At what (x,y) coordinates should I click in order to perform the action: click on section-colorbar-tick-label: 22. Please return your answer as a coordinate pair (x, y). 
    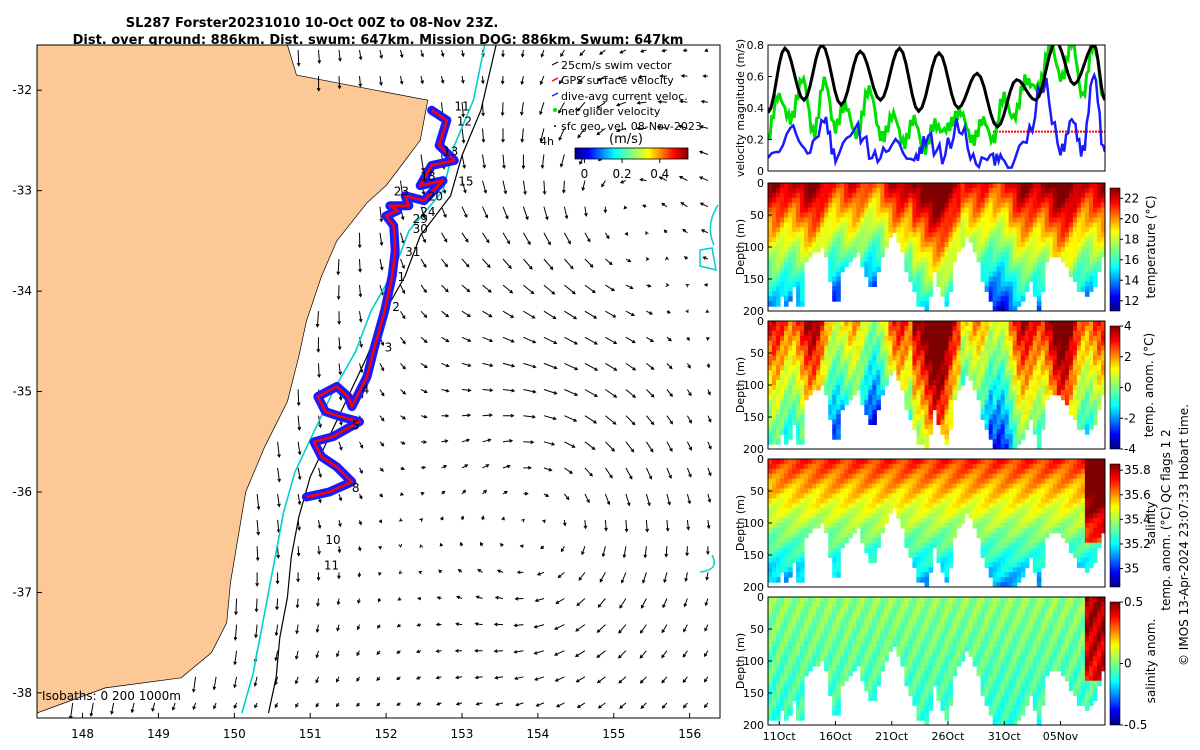
    Looking at the image, I should click on (1131, 198).